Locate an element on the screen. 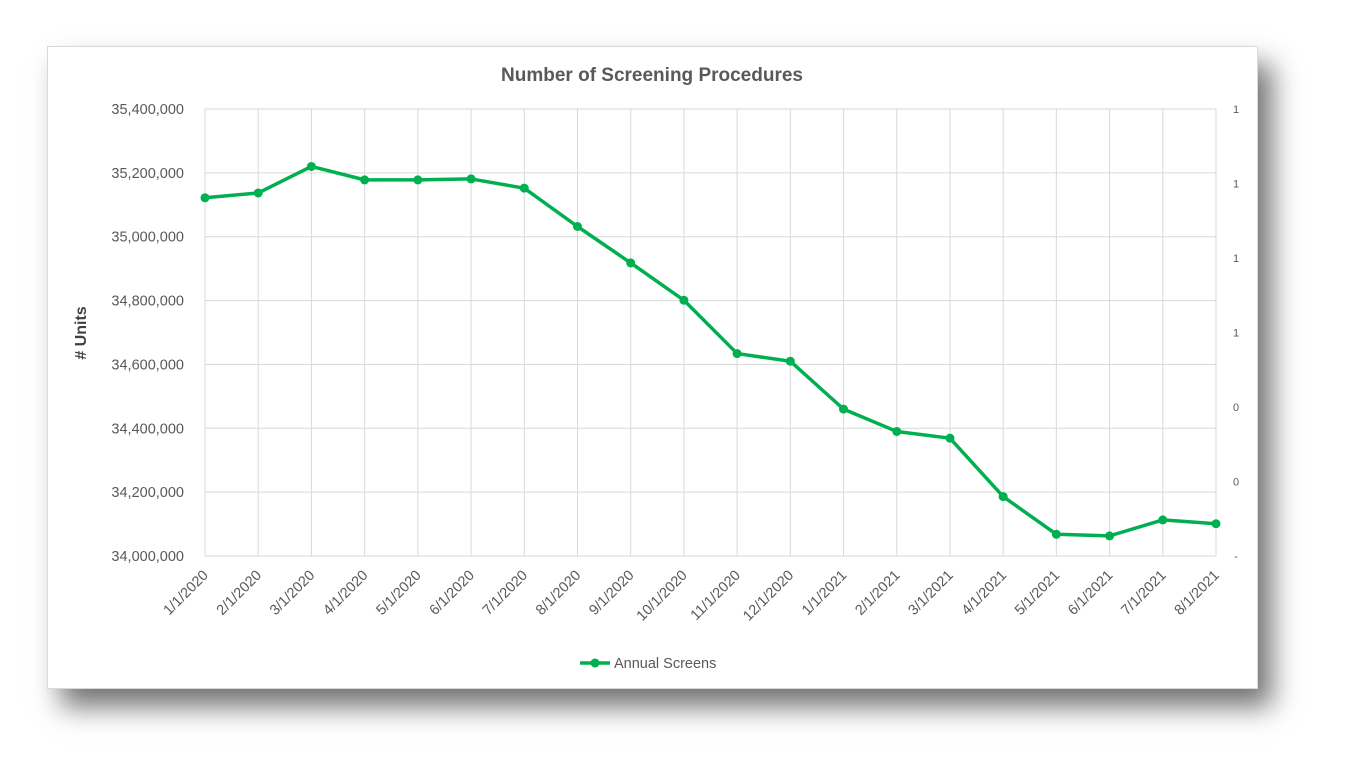 Image resolution: width=1352 pixels, height=784 pixels. x-tick-label: 10/1/2020 is located at coordinates (662, 596).